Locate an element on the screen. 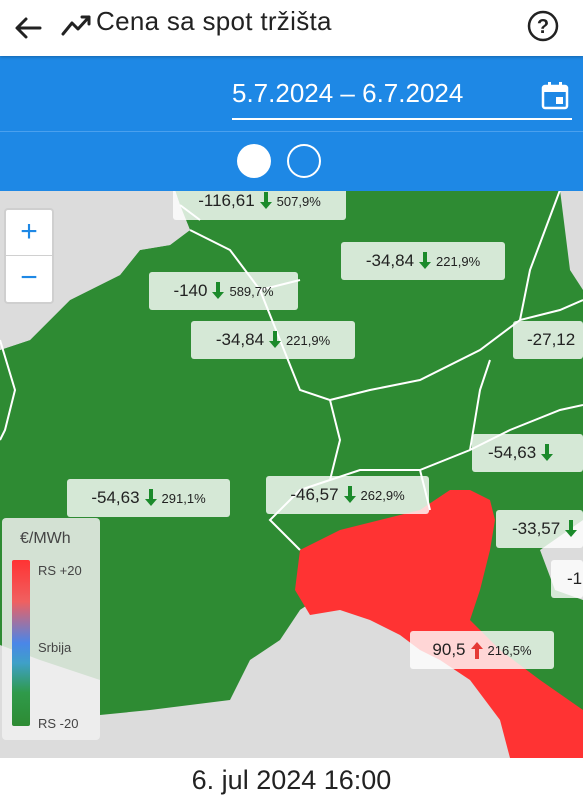 The image size is (583, 802). date-range-field: 5.7.2024 – 6.7.2024 is located at coordinates (402, 97).